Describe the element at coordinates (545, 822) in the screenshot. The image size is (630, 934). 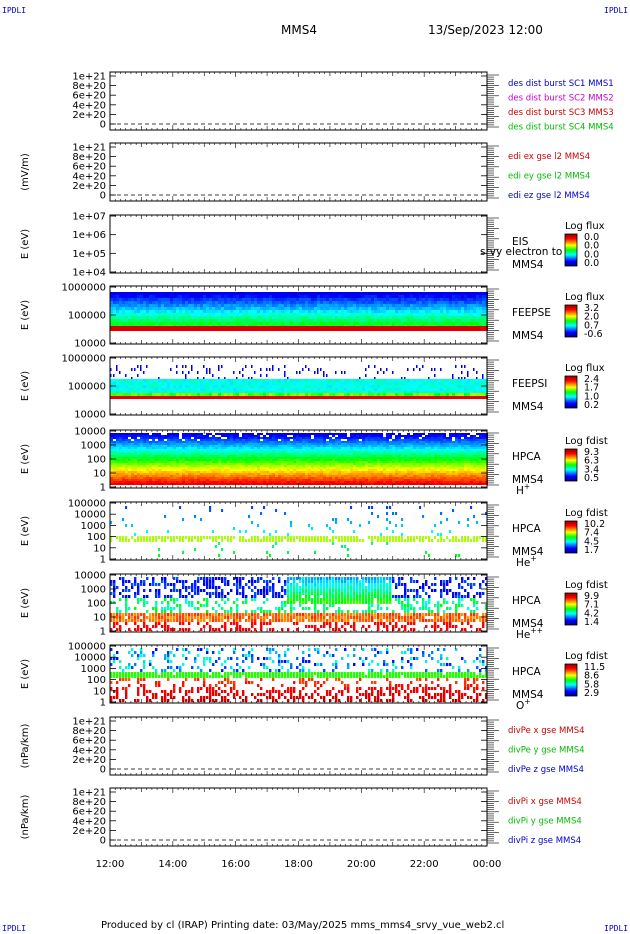
I see `legend-entry: divPi y gse MMS4` at that location.